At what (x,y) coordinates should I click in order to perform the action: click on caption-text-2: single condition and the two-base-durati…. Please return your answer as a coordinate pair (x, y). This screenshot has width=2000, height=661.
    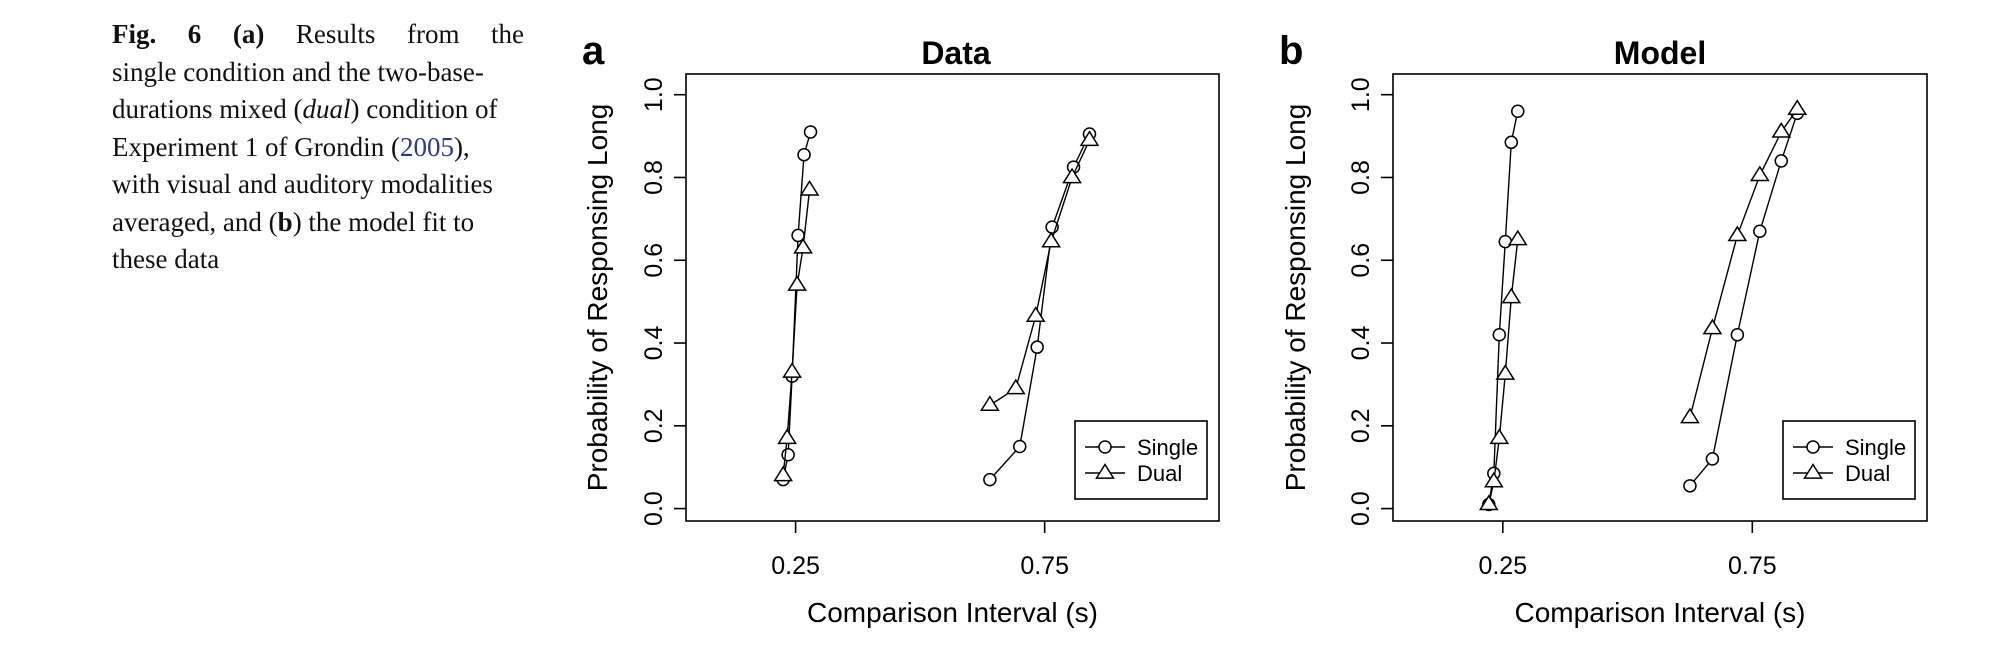
    Looking at the image, I should click on (298, 90).